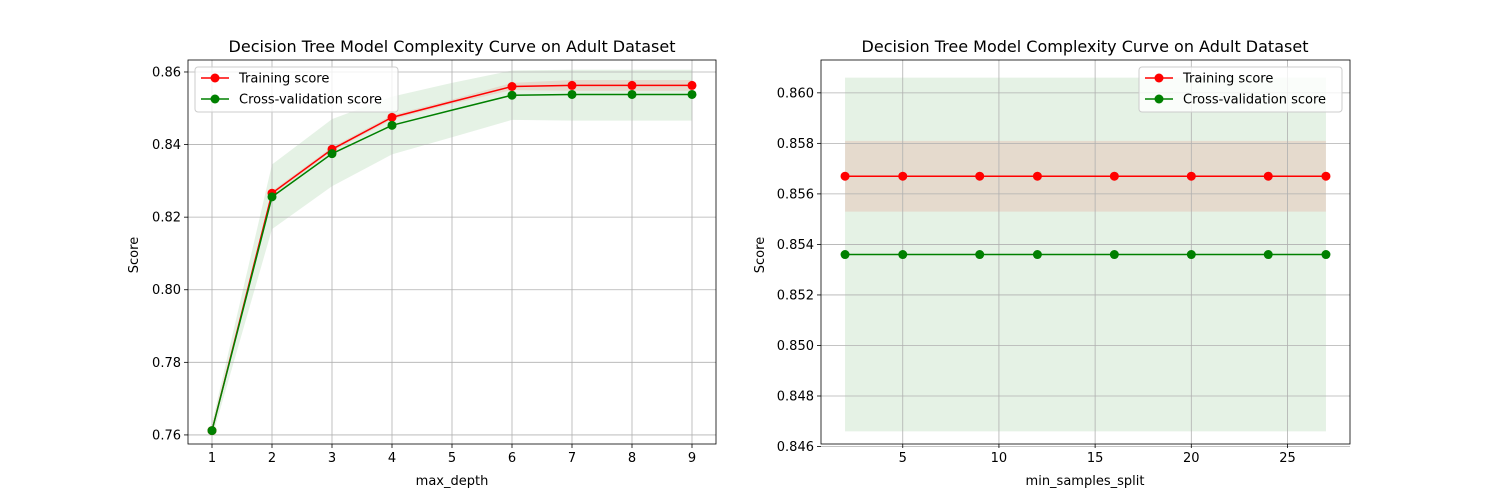 This screenshot has width=1500, height=500. What do you see at coordinates (392, 458) in the screenshot?
I see `x-tick-label: 4` at bounding box center [392, 458].